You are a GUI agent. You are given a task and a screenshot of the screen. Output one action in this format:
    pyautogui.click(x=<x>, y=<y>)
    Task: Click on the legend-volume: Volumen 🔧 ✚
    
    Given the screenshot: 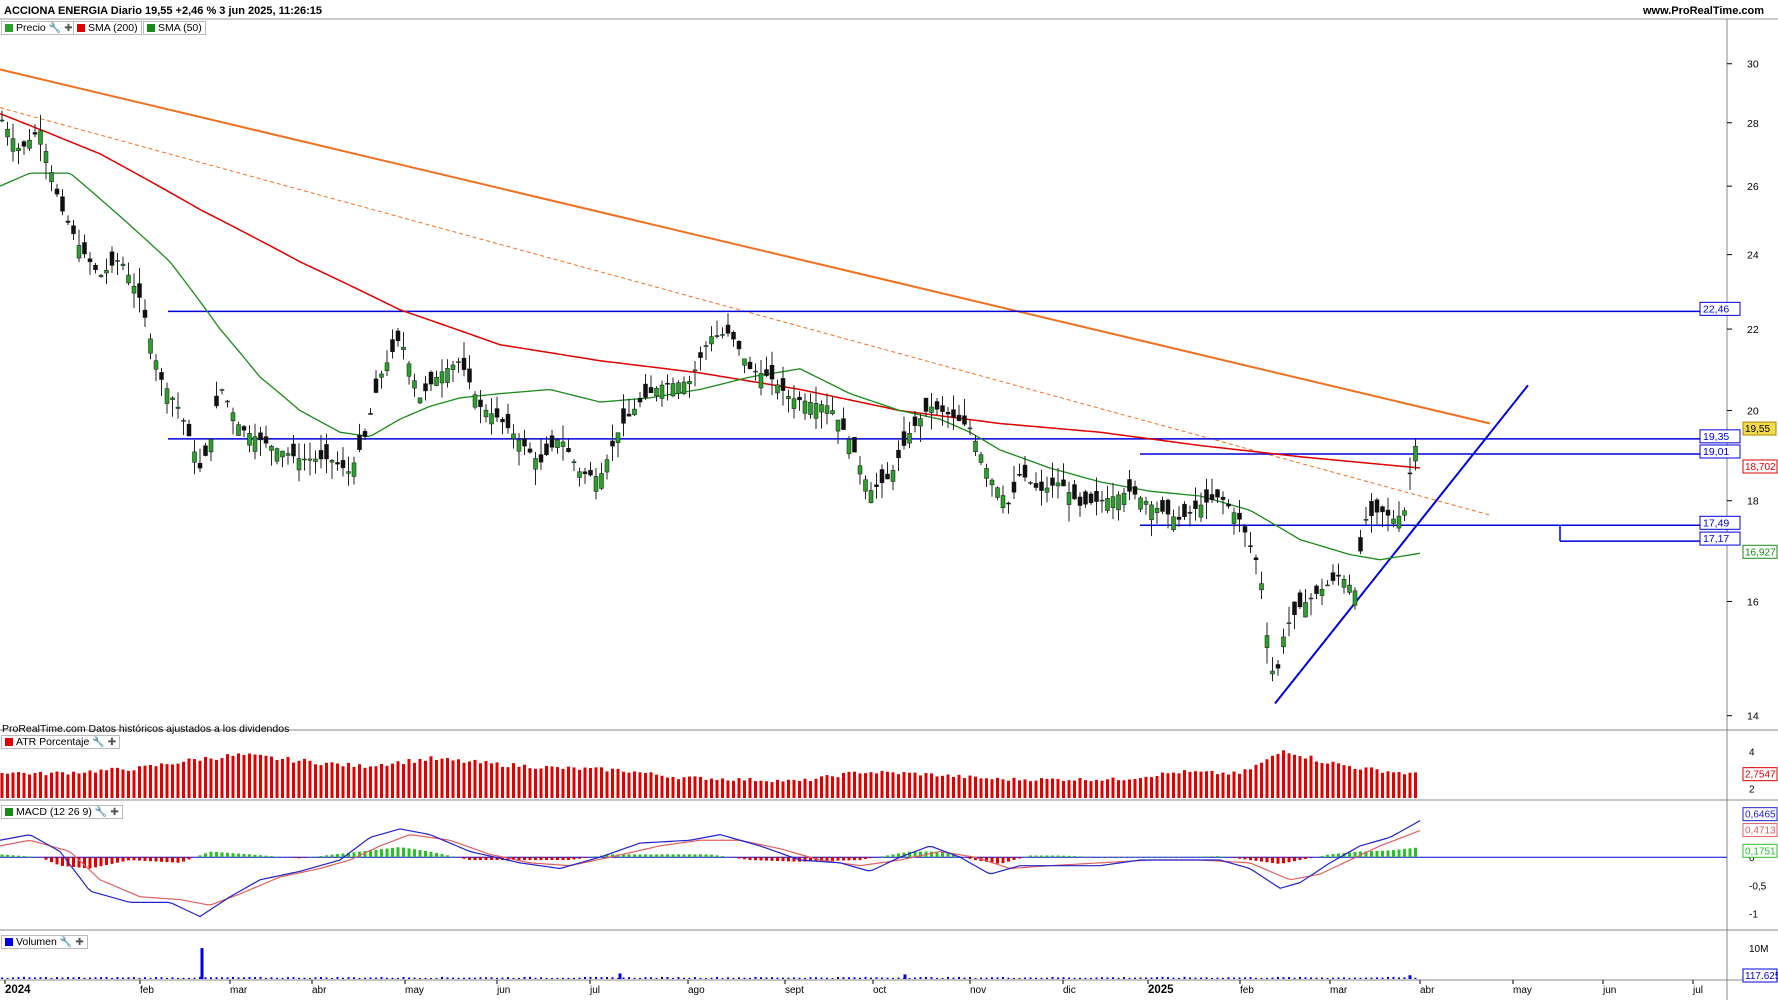 What is the action you would take?
    pyautogui.click(x=44, y=942)
    